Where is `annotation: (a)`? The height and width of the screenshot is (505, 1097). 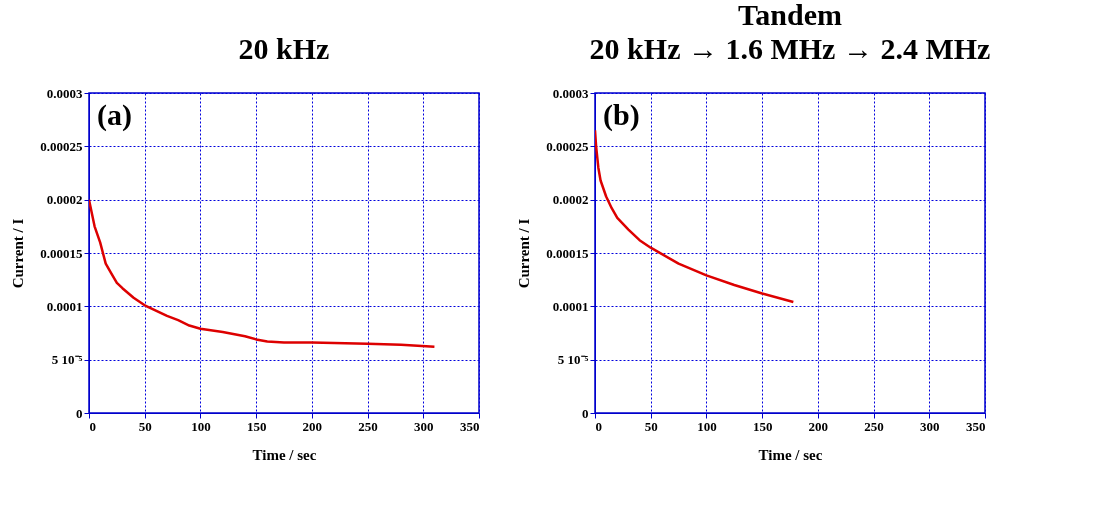
annotation: (a) is located at coordinates (114, 115).